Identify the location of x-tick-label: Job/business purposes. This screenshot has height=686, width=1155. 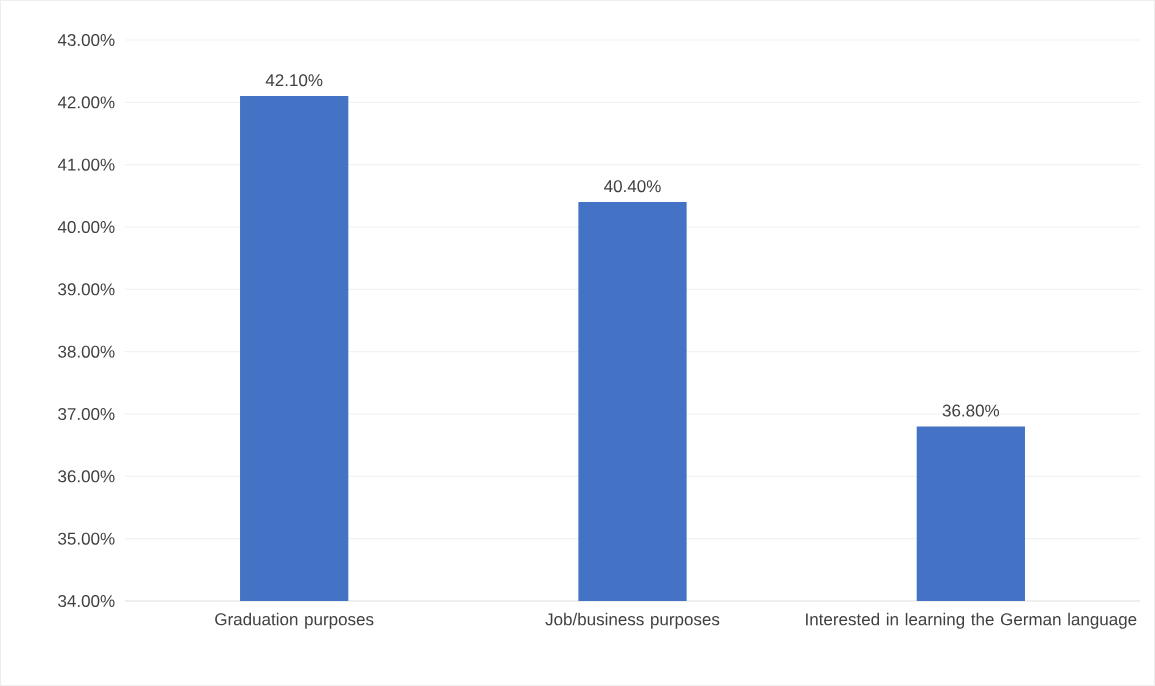
(632, 620).